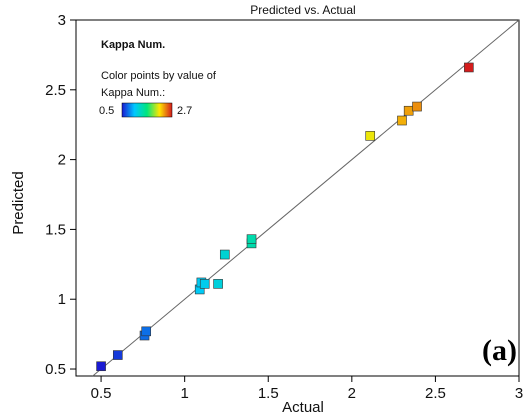  I want to click on y-tick-label: 1, so click(62, 299).